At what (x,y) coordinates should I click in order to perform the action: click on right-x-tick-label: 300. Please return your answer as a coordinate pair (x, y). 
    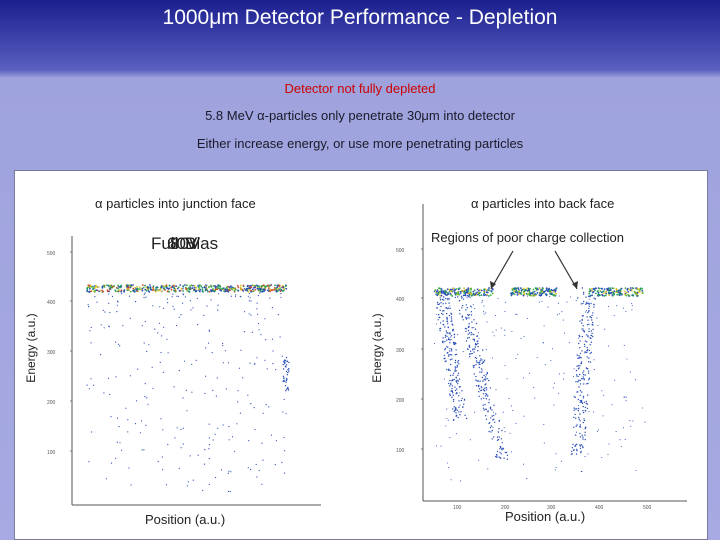
    Looking at the image, I should click on (551, 508).